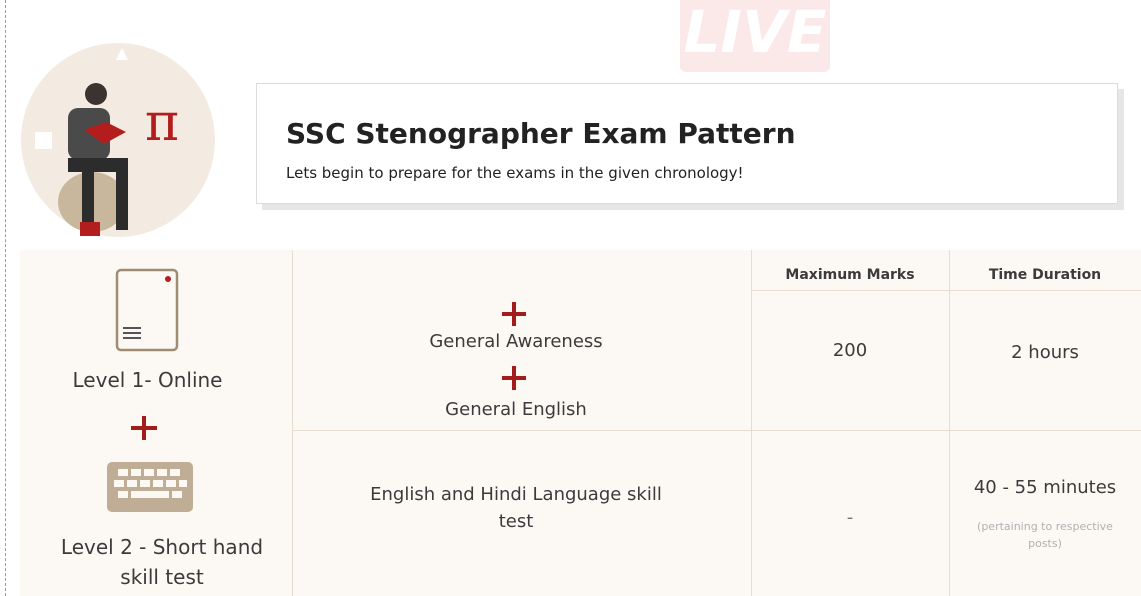 This screenshot has height=596, width=1141. What do you see at coordinates (147, 310) in the screenshot?
I see `document-icon` at bounding box center [147, 310].